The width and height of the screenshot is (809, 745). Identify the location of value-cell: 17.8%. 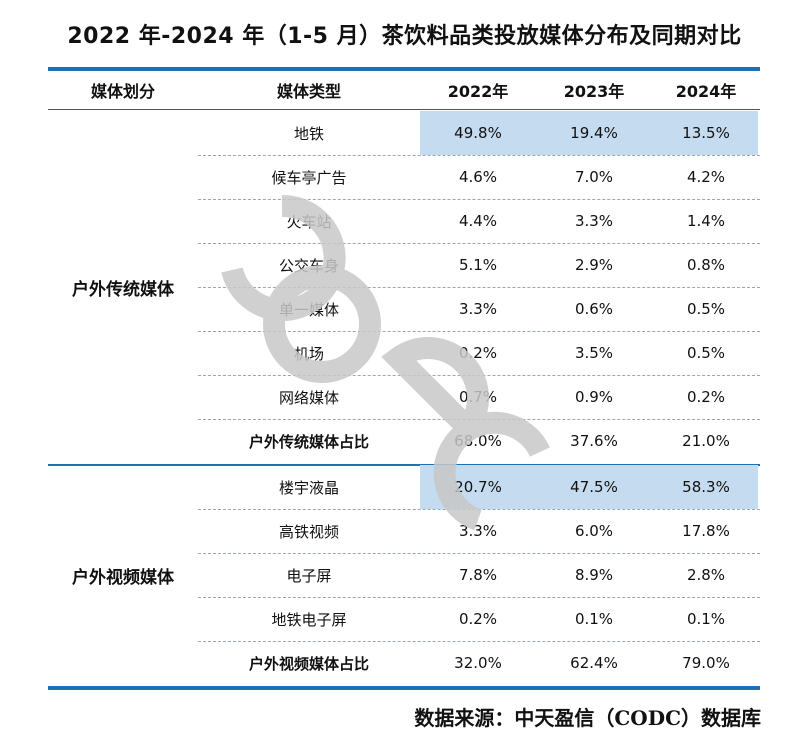
(706, 531).